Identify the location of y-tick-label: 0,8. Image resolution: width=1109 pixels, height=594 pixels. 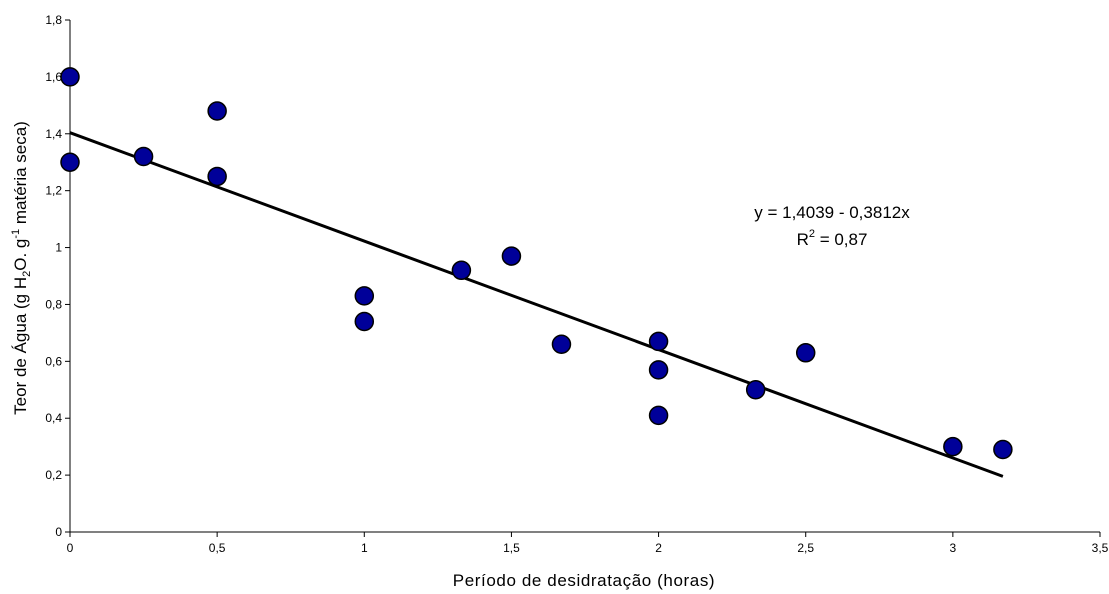
(53, 304).